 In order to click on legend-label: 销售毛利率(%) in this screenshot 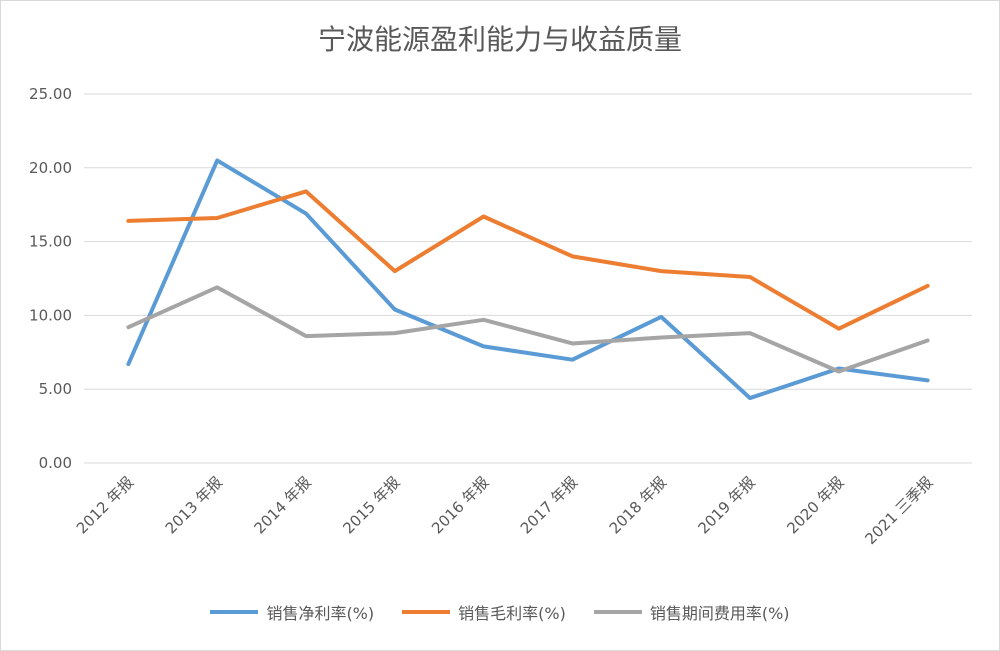, I will do `click(512, 613)`.